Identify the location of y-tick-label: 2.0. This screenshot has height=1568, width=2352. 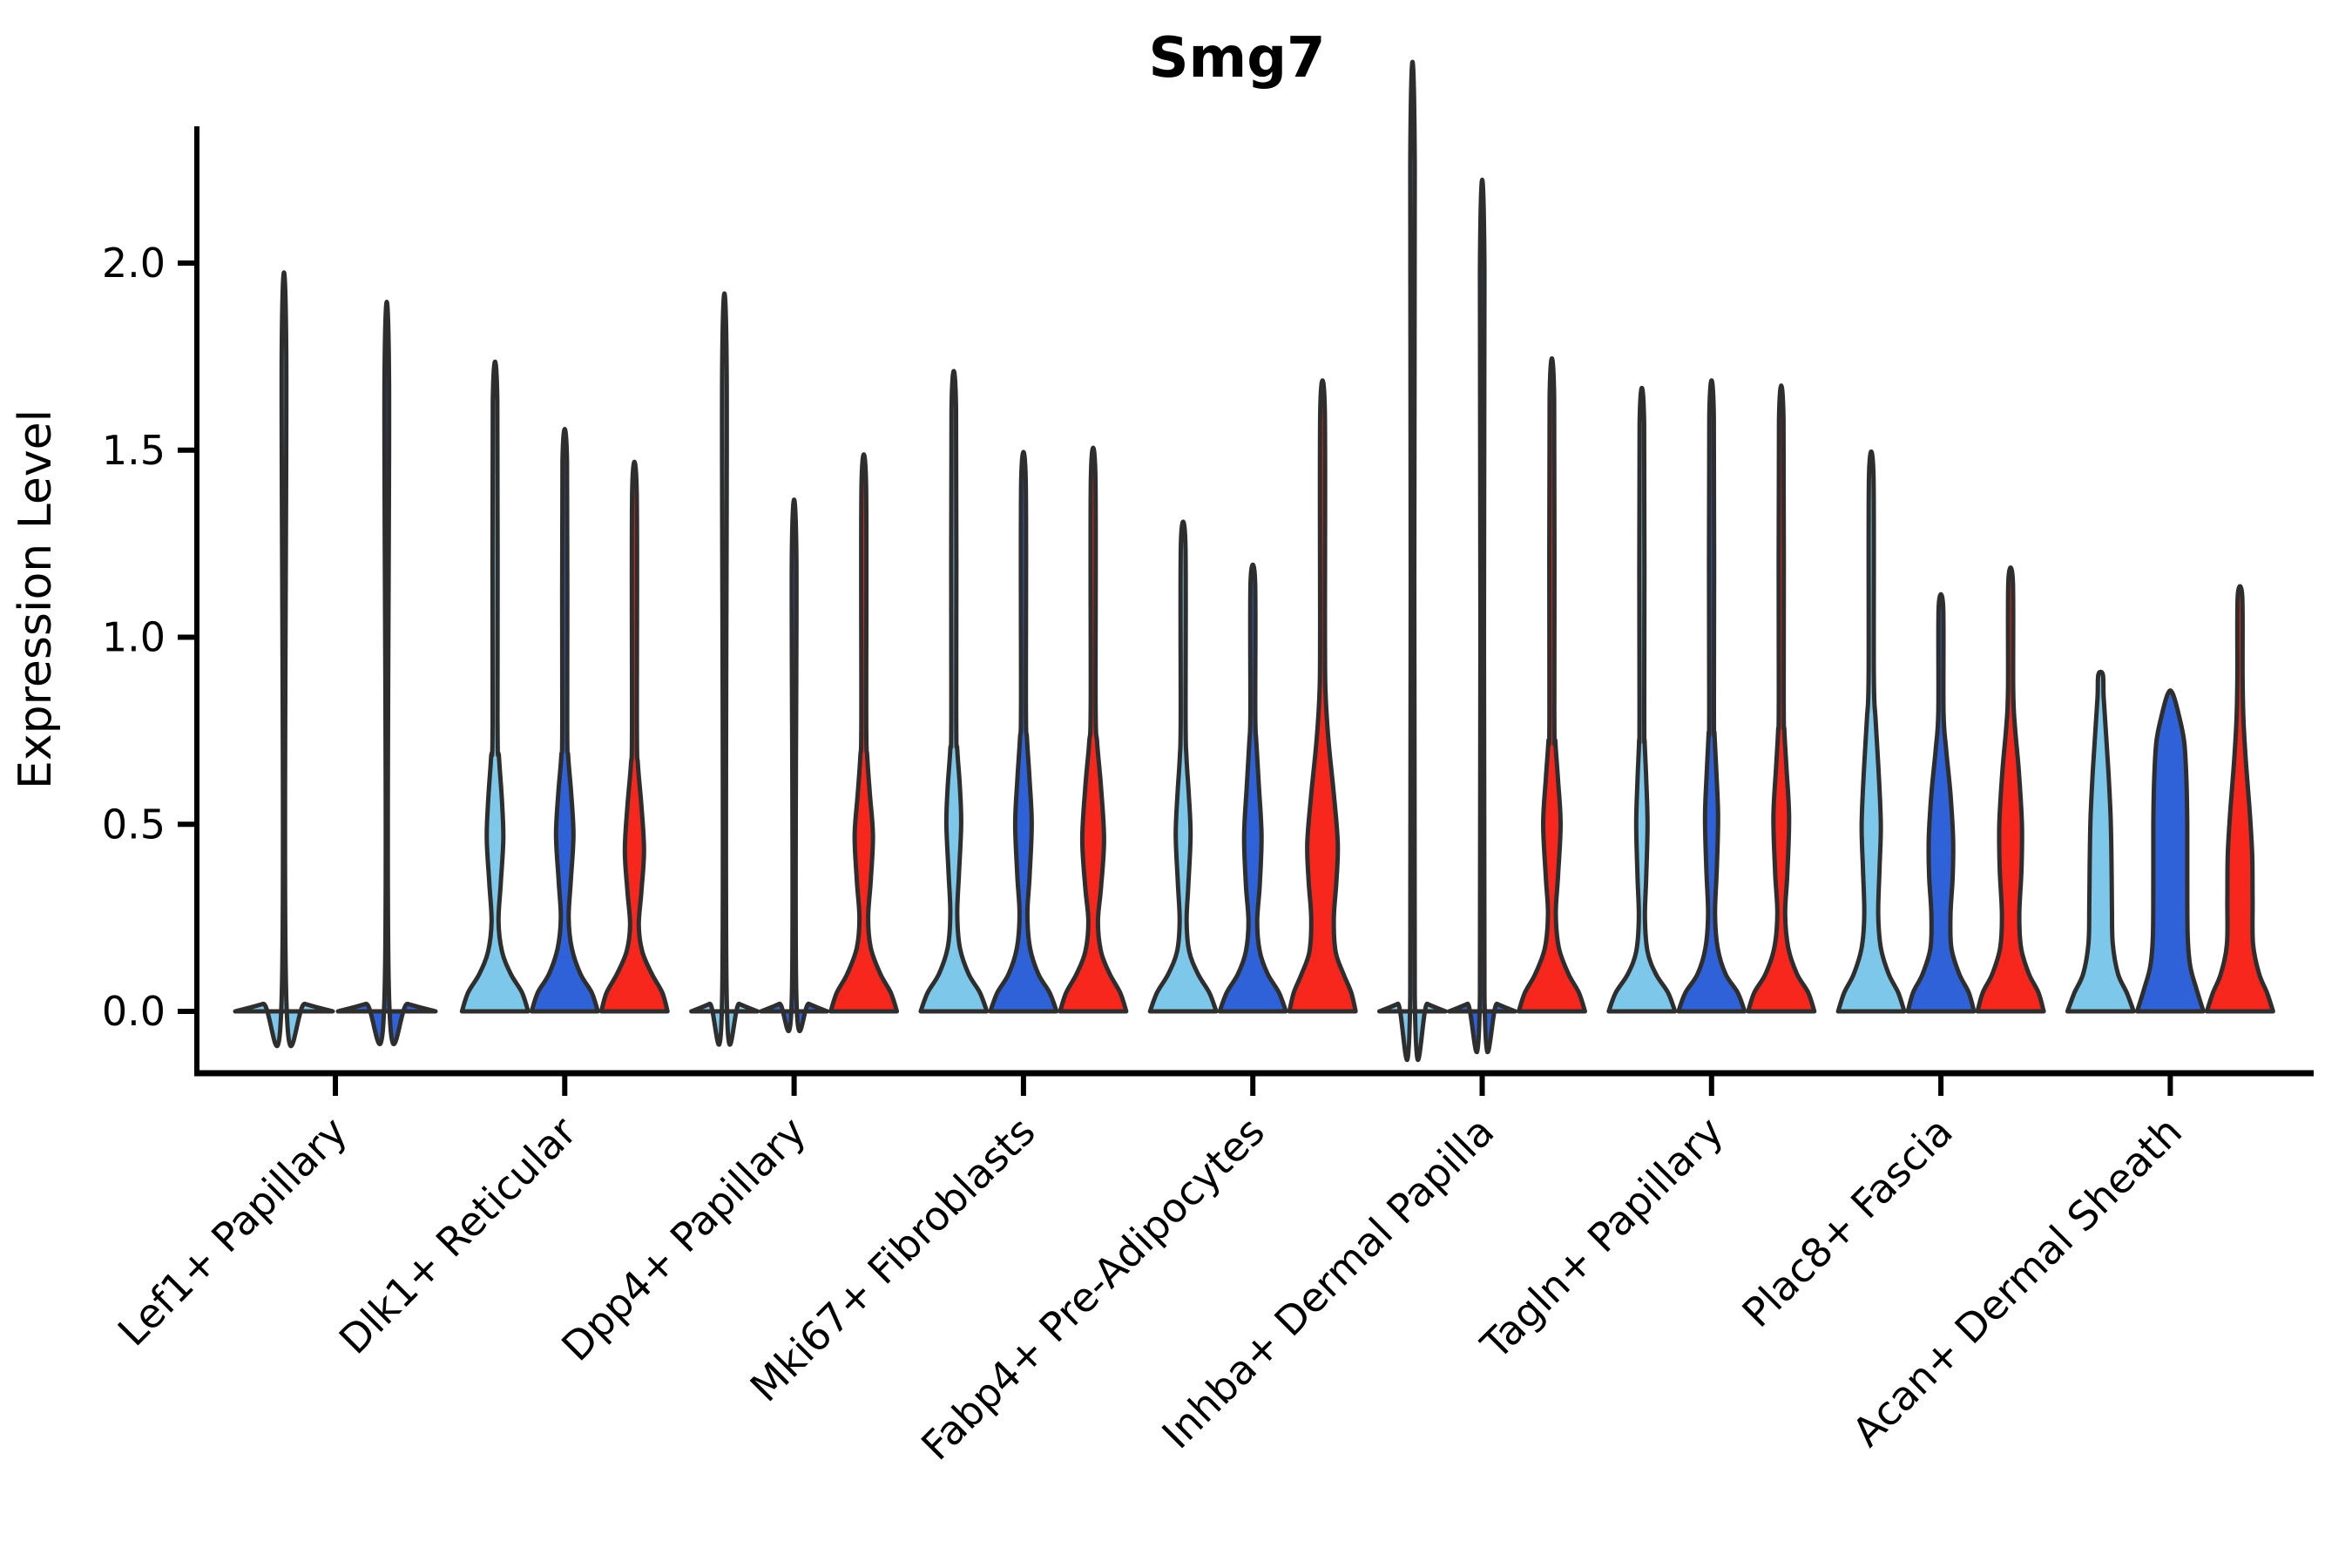
(134, 263).